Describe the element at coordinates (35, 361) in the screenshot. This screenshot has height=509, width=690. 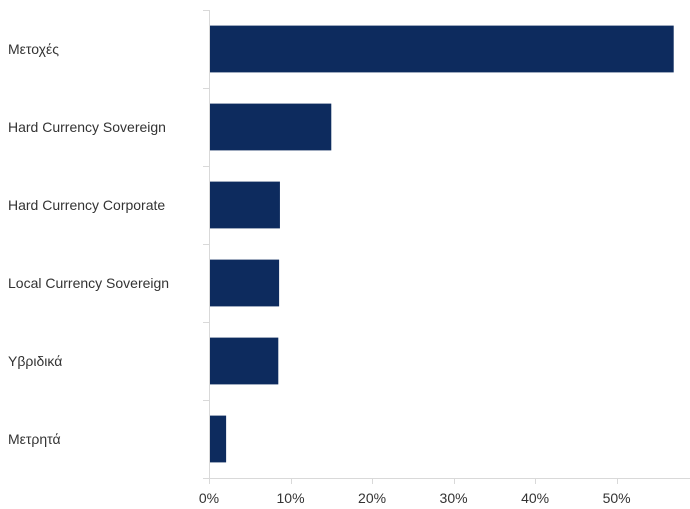
I see `category-label: Υβριδικά` at that location.